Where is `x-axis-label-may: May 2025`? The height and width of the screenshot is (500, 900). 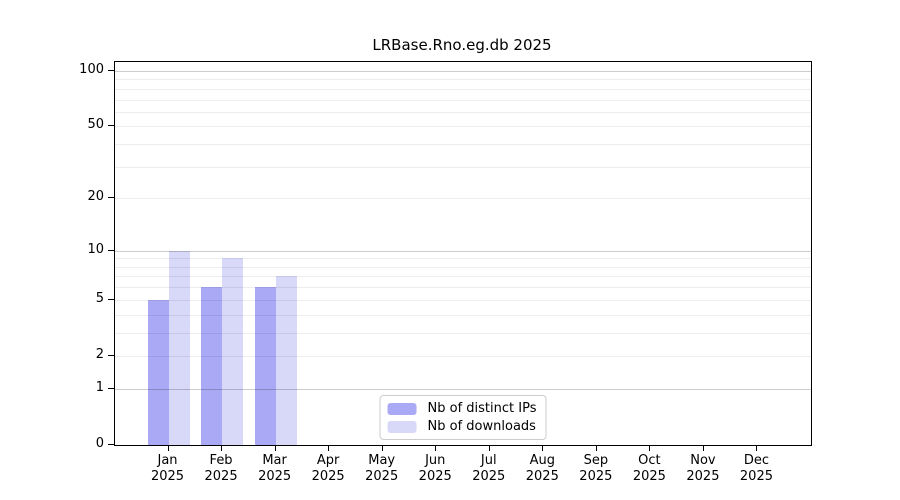 x-axis-label-may: May 2025 is located at coordinates (382, 468).